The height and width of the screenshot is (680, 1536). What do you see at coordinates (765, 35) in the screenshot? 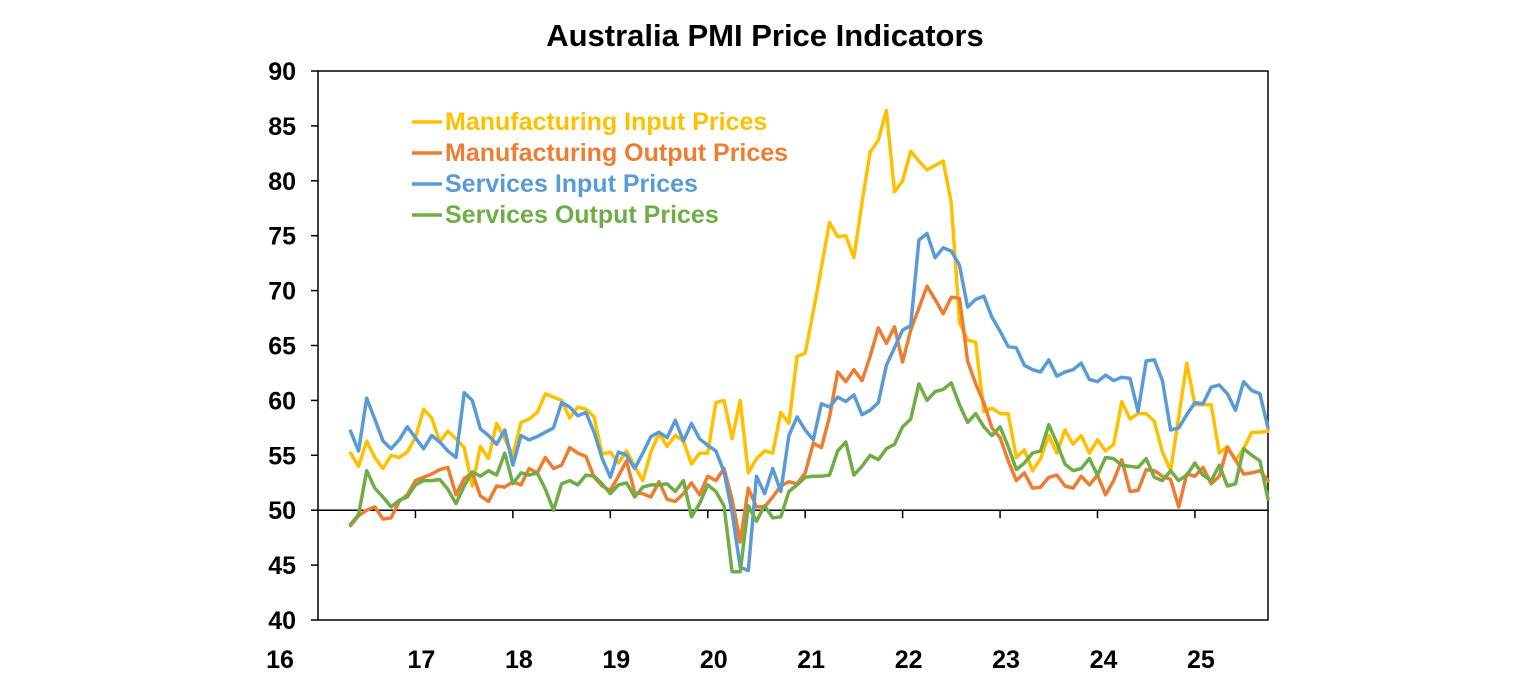
I see `chart-title: Australia PMI Price Indicators` at bounding box center [765, 35].